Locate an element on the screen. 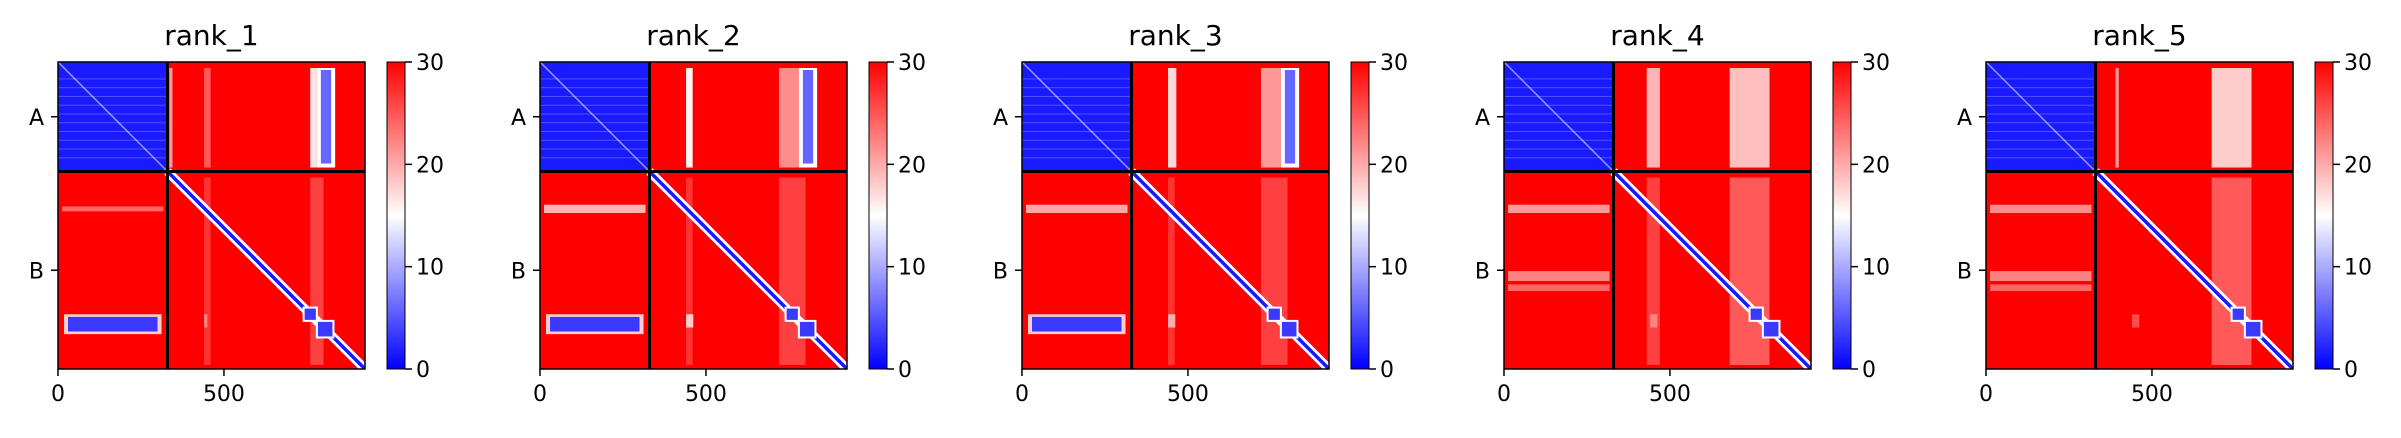 This screenshot has height=438, width=2401. panel-title: rank_1 is located at coordinates (211, 35).